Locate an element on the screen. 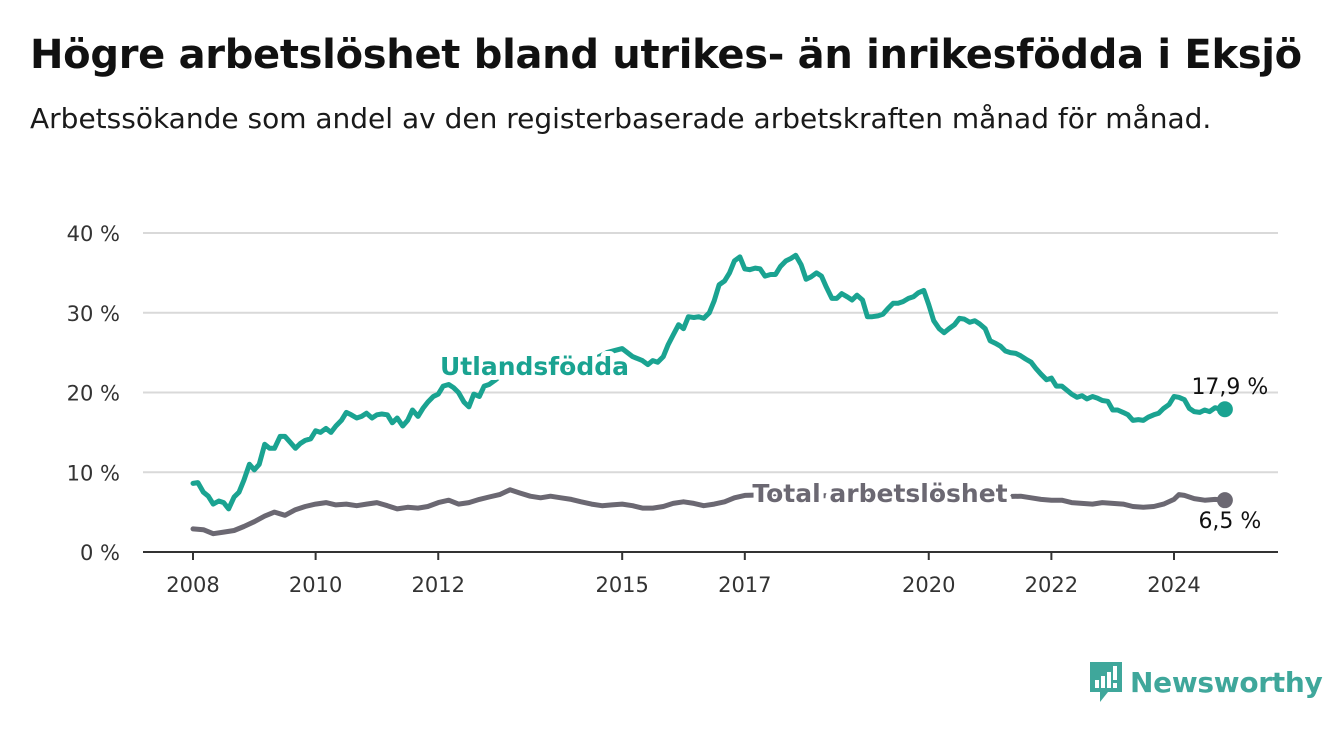 The width and height of the screenshot is (1340, 734). y-tick-label: 20 % is located at coordinates (93, 394).